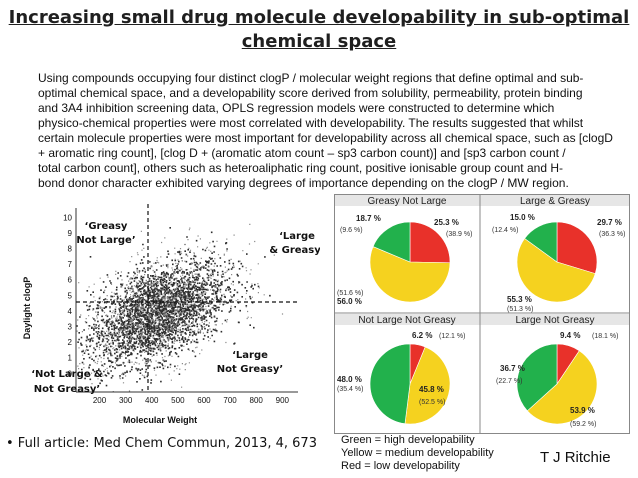 Image resolution: width=638 pixels, height=478 pixels. I want to click on pie-slice-label: 48.0 %, so click(349, 379).